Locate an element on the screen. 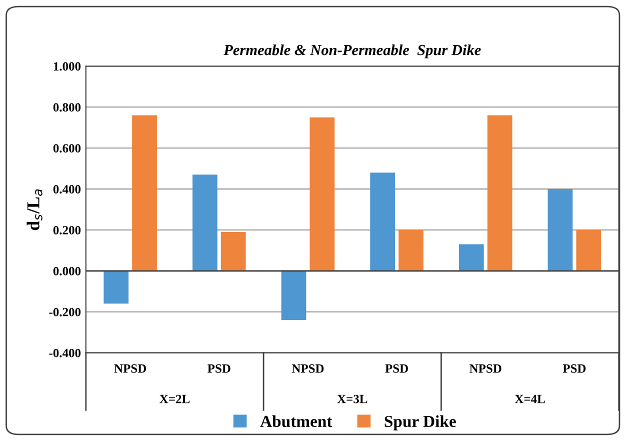 The image size is (627, 441). legend-label: Abutment is located at coordinates (296, 421).